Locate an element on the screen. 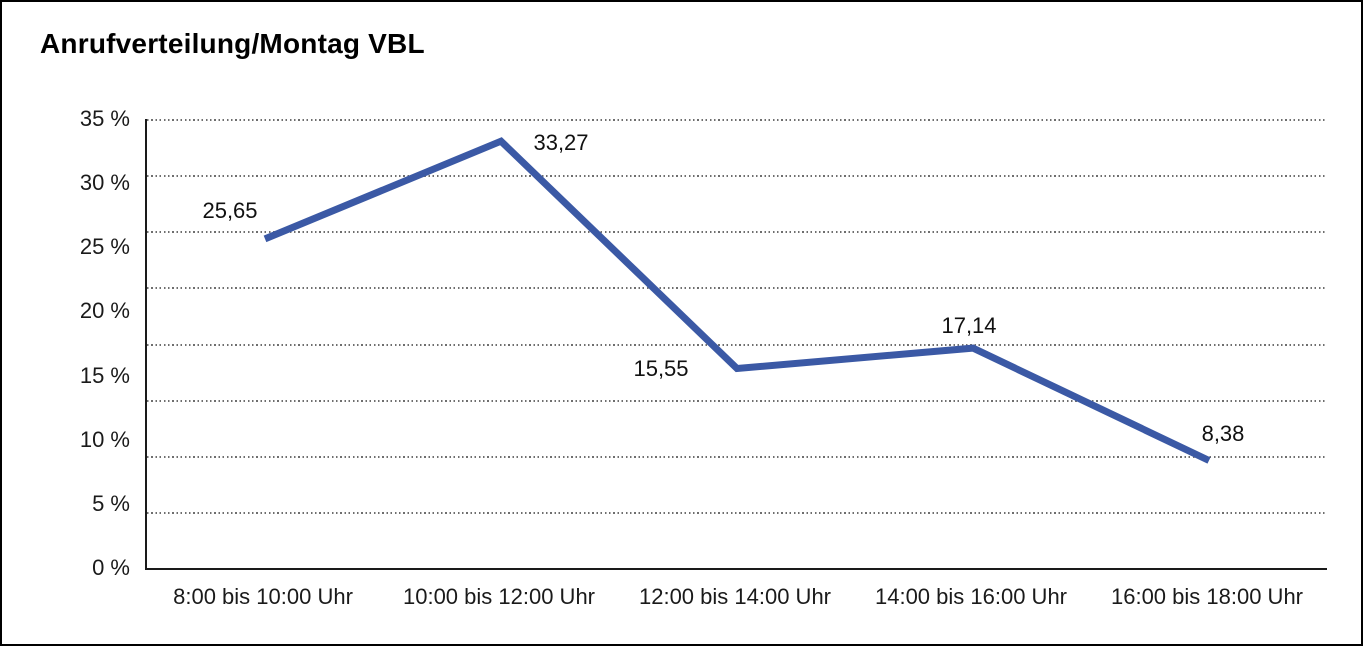 The height and width of the screenshot is (646, 1363). y-tick-label: 10 % is located at coordinates (104, 439).